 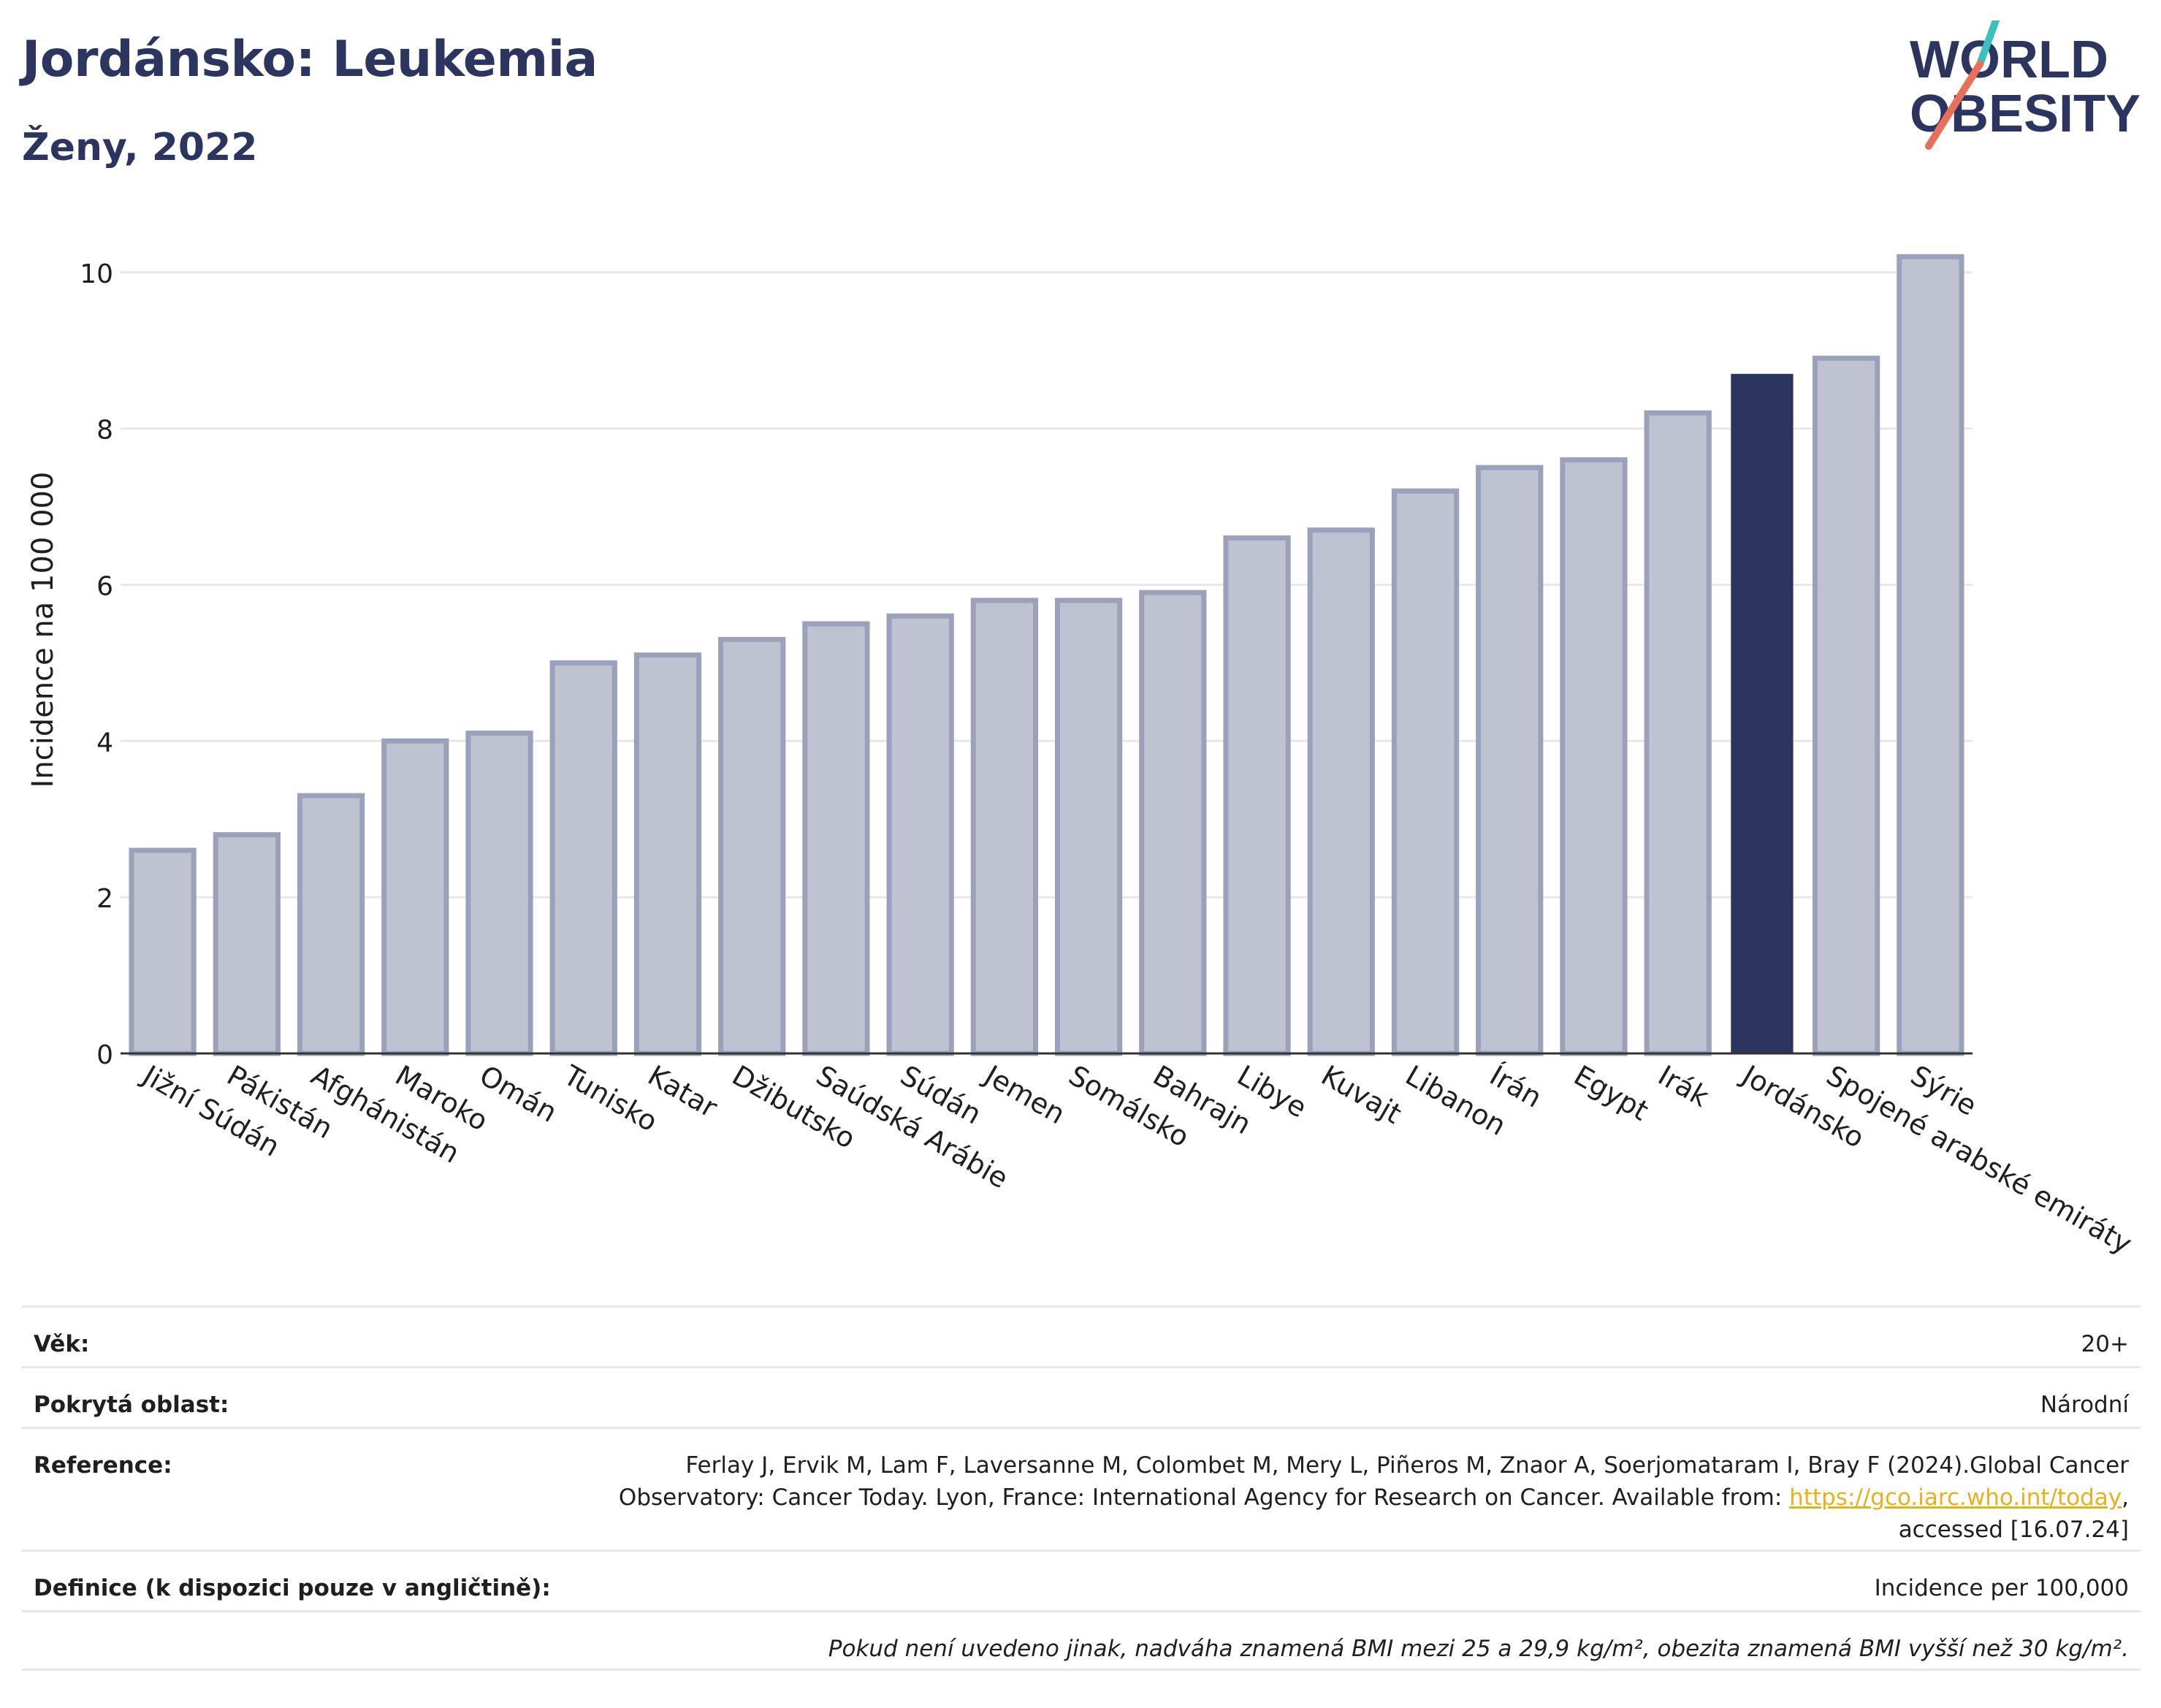 What do you see at coordinates (1025, 1095) in the screenshot?
I see `x-tick-label: Jemen` at bounding box center [1025, 1095].